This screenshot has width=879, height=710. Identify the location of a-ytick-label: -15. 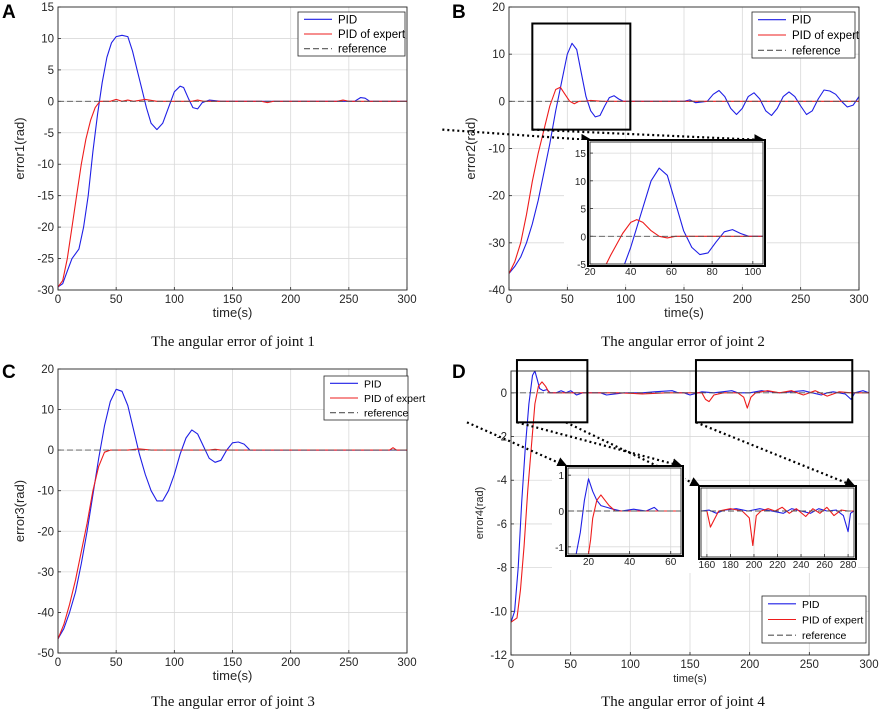
(45, 197).